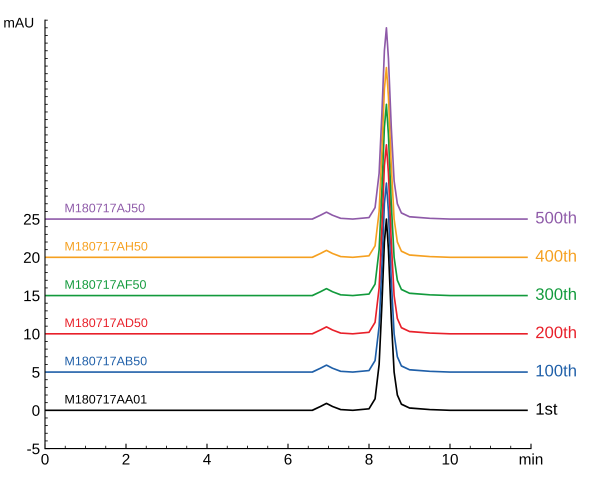 This screenshot has width=600, height=504. Describe the element at coordinates (36, 372) in the screenshot. I see `y-tick-label: 5` at that location.